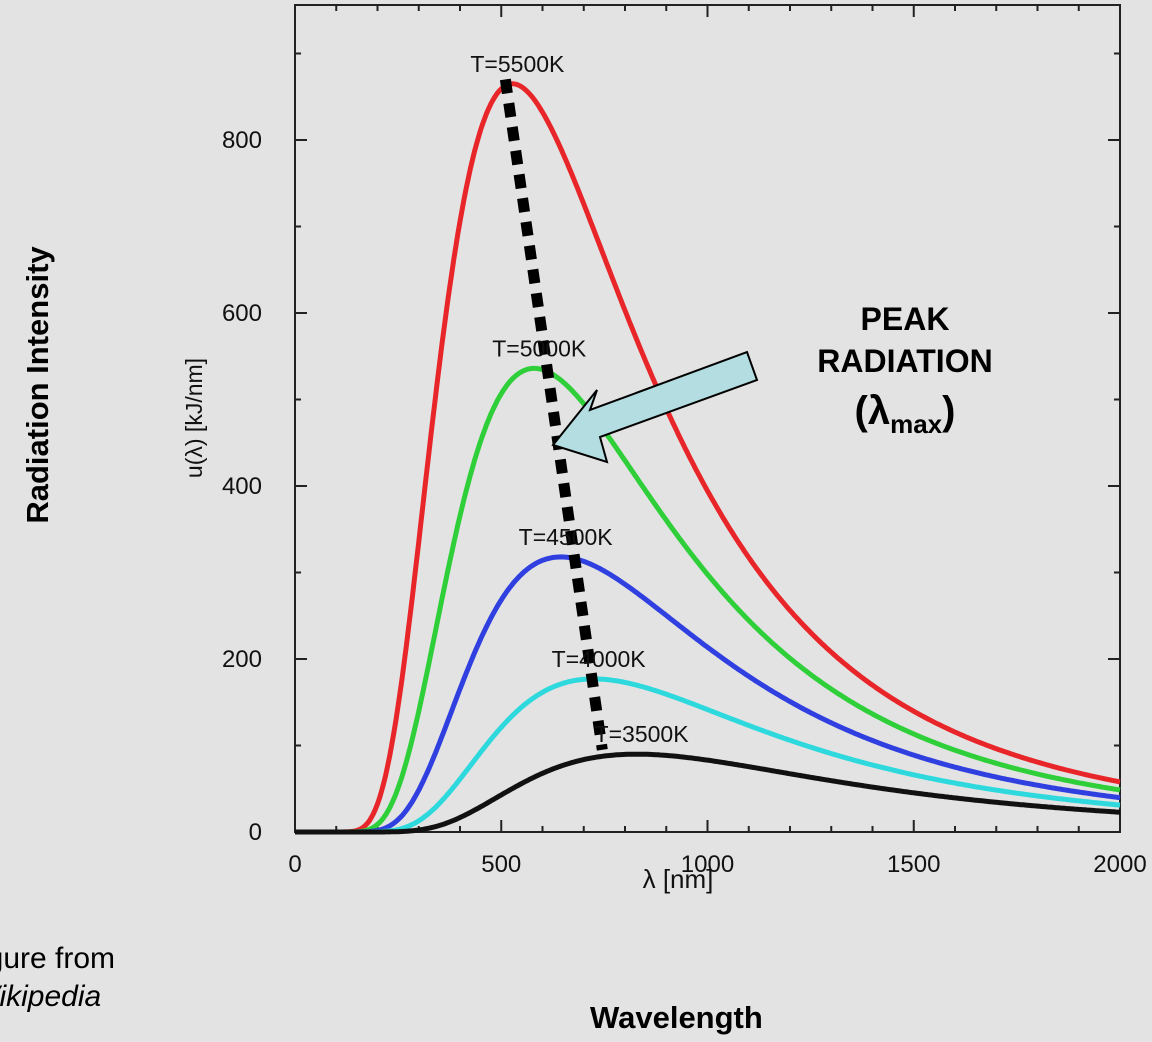  I want to click on y-tick-label: 600, so click(242, 313).